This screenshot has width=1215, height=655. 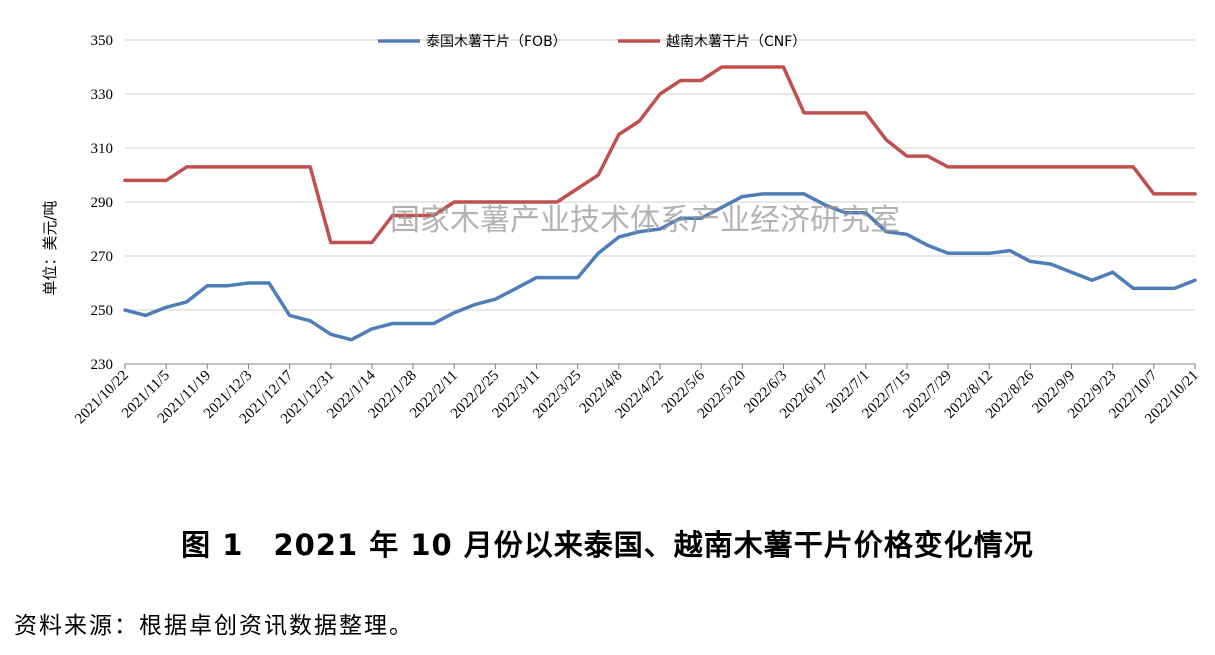 What do you see at coordinates (102, 41) in the screenshot?
I see `y-tick-label: 350` at bounding box center [102, 41].